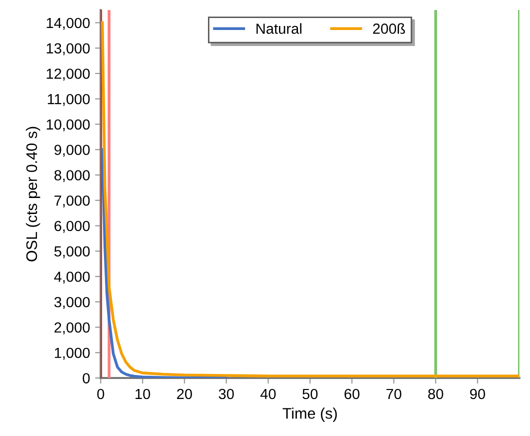 Image resolution: width=530 pixels, height=436 pixels. What do you see at coordinates (478, 394) in the screenshot?
I see `x-tick-label: 90` at bounding box center [478, 394].